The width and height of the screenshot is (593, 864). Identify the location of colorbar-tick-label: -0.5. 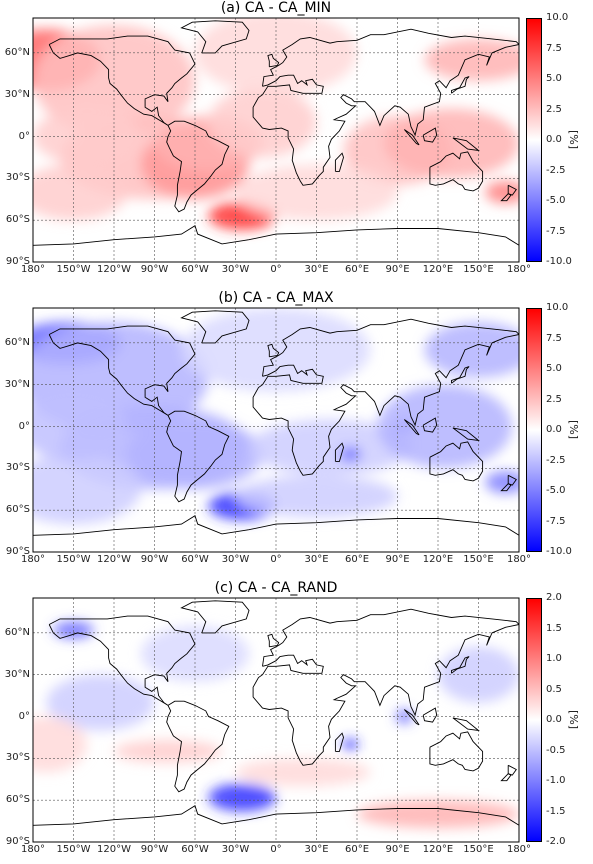
(556, 750).